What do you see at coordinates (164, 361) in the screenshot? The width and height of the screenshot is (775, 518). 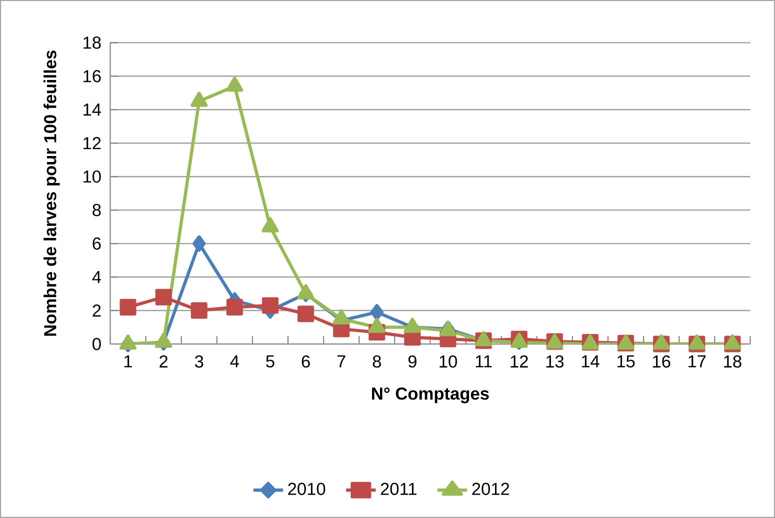 I see `x-tick-label: 2` at bounding box center [164, 361].